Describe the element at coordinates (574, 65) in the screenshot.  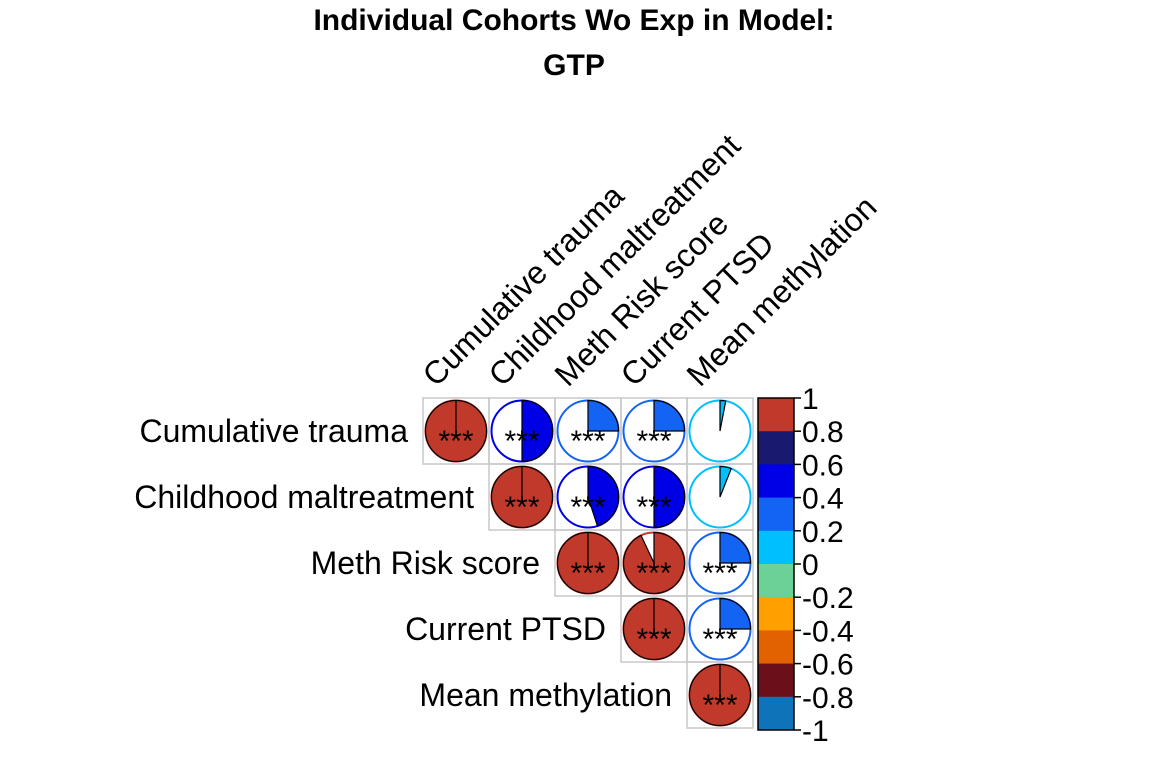
I see `chart-title-line-2: GTP` at that location.